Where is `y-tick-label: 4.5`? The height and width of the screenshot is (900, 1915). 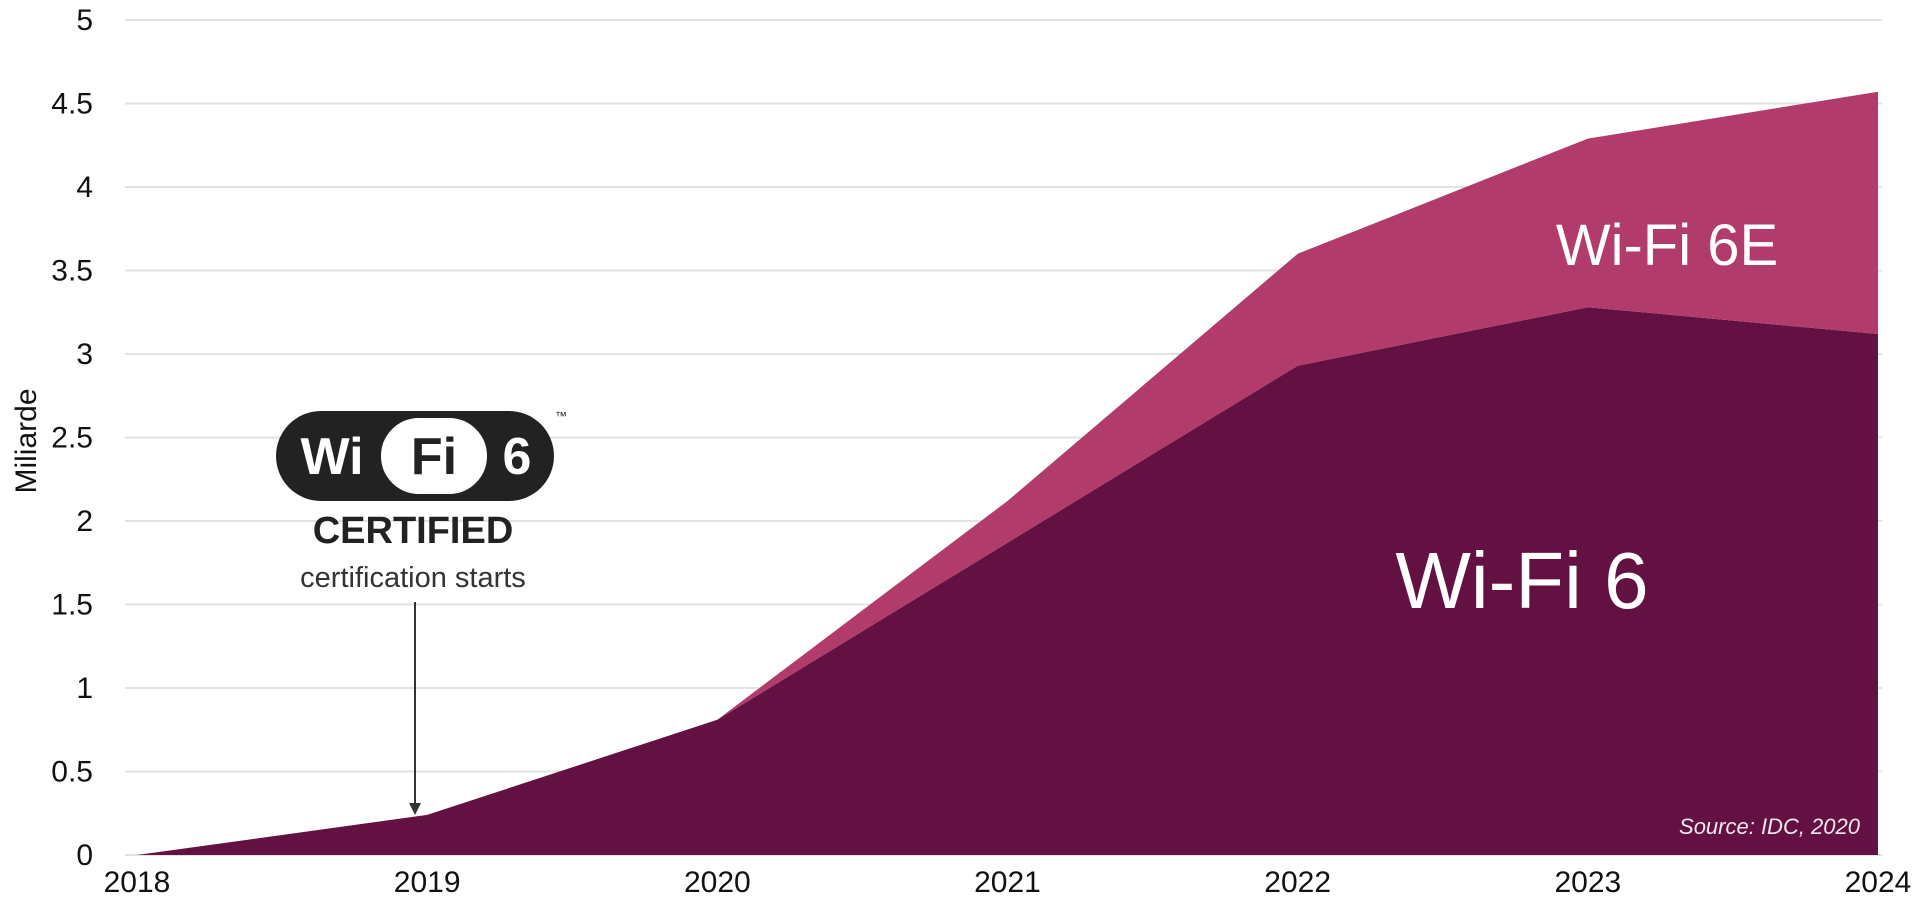 y-tick-label: 4.5 is located at coordinates (72, 104).